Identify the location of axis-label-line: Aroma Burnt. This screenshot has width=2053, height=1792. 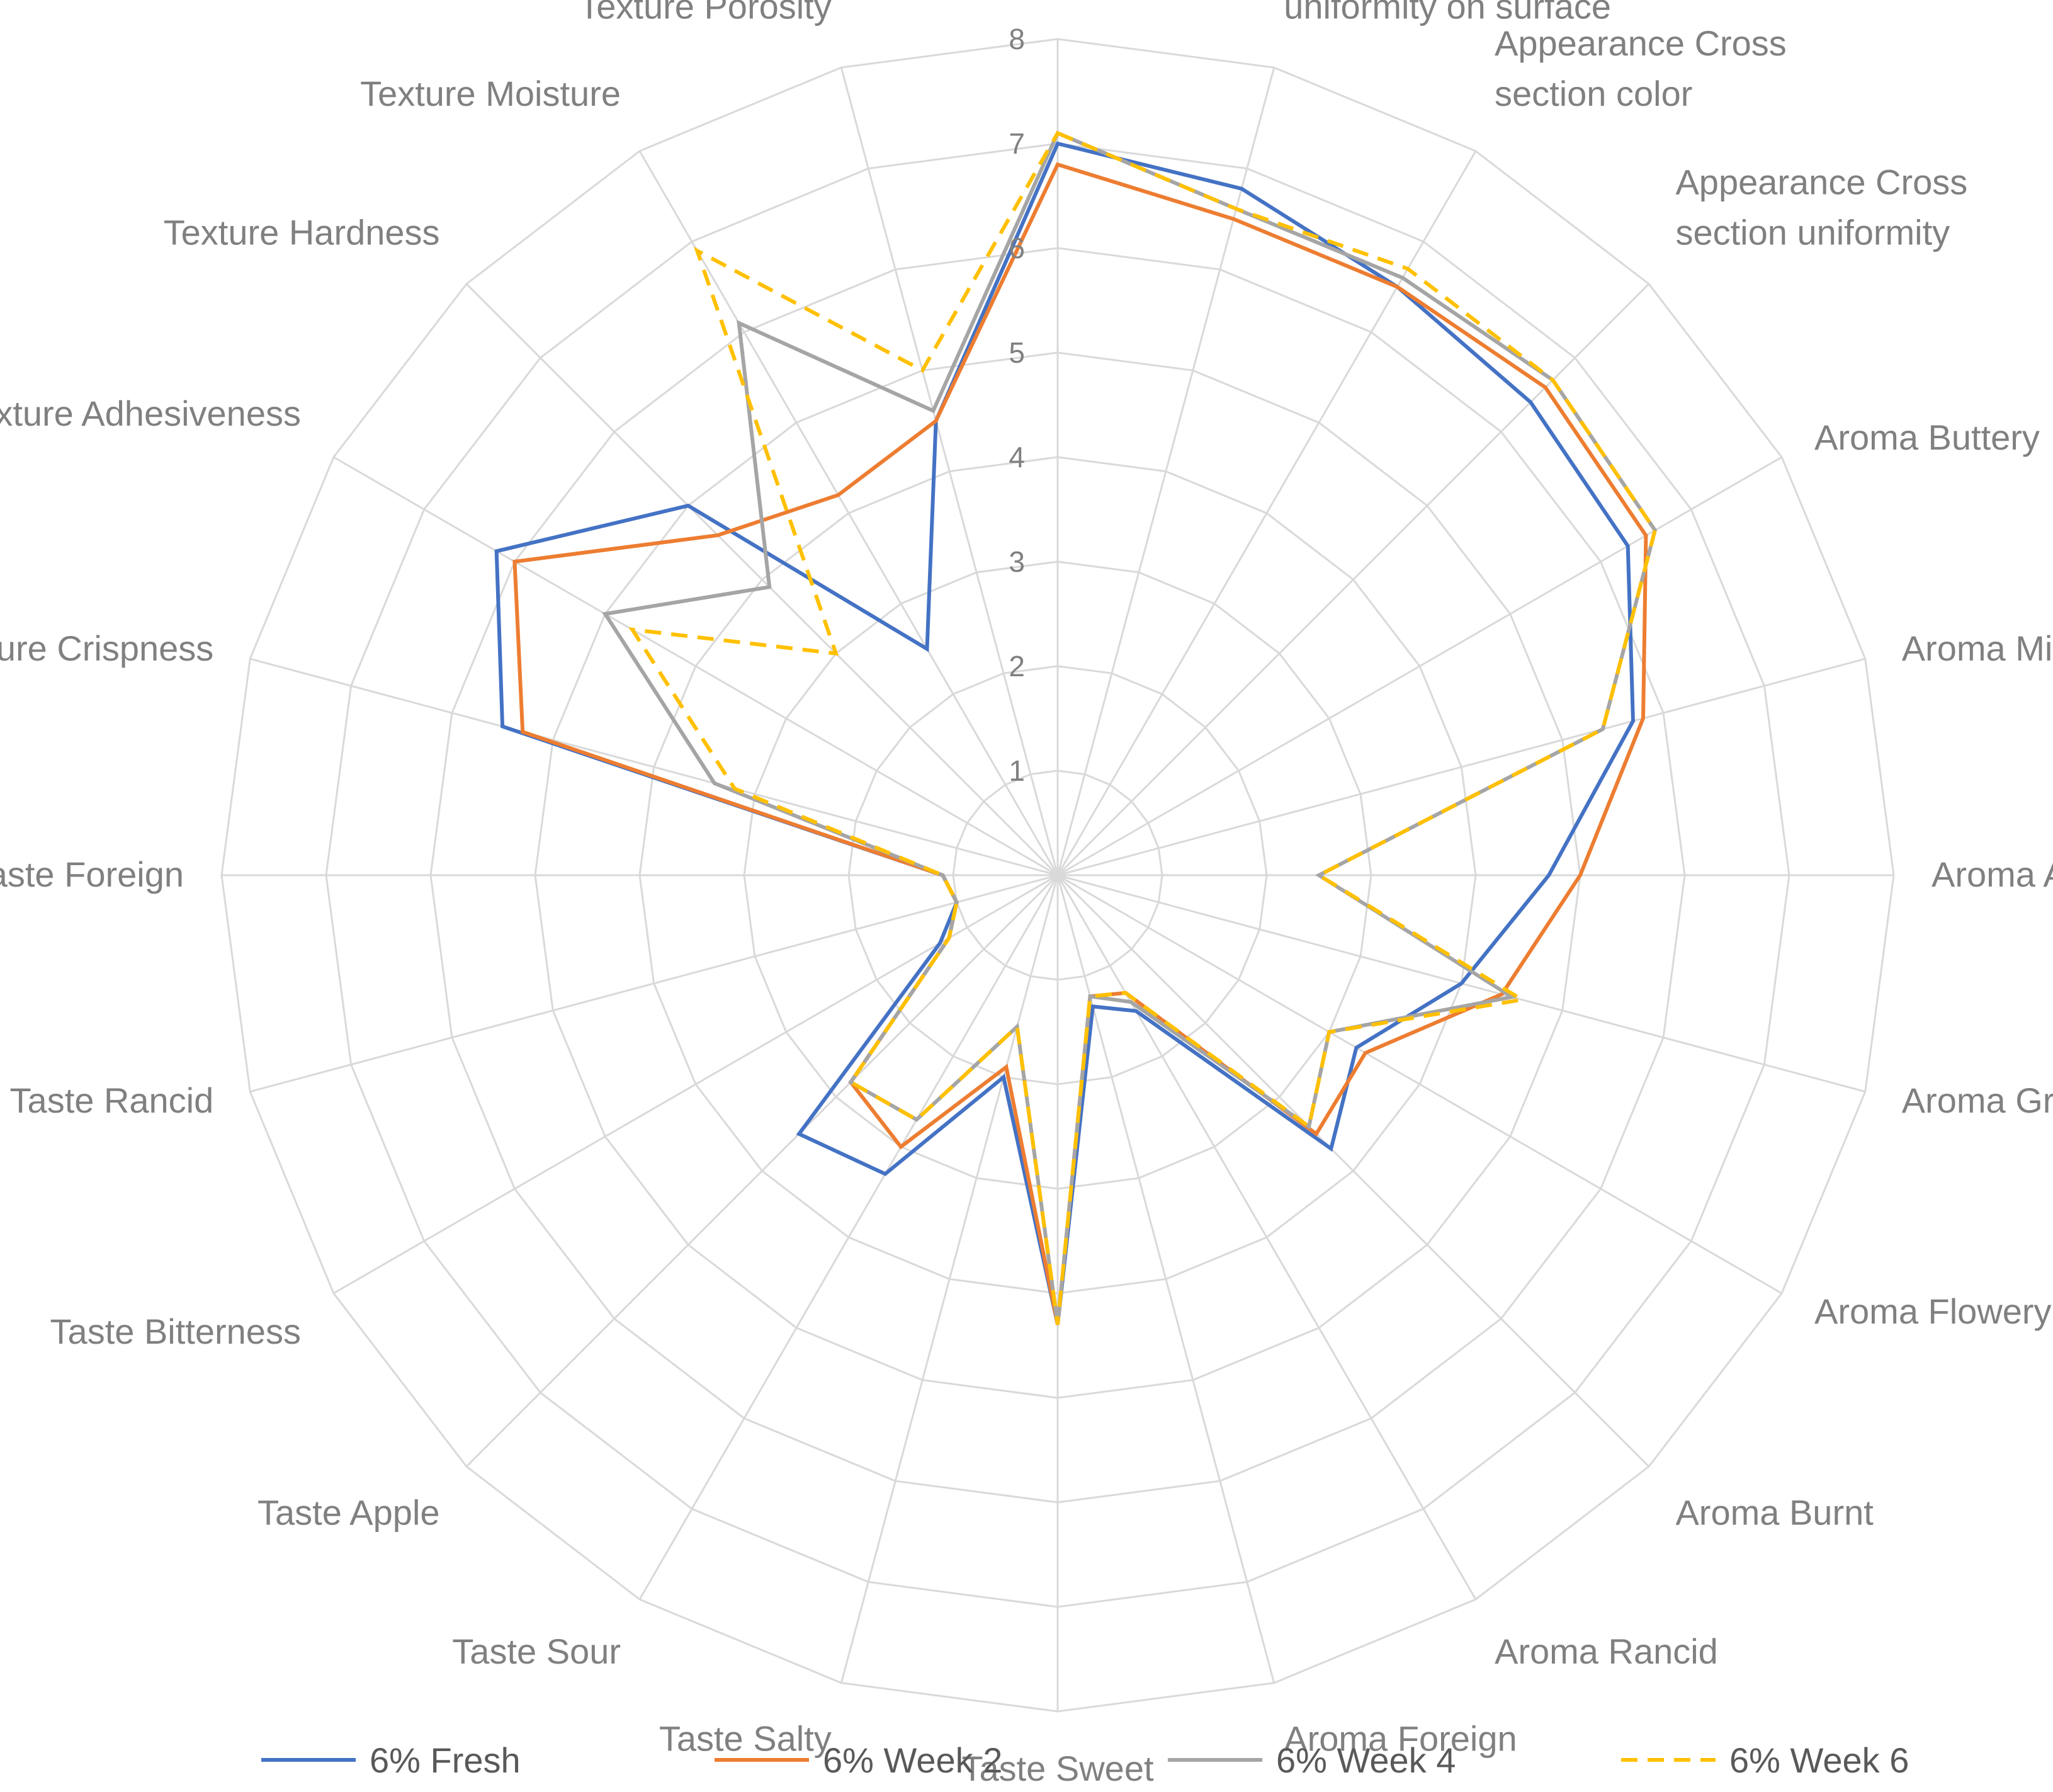
(1774, 1512).